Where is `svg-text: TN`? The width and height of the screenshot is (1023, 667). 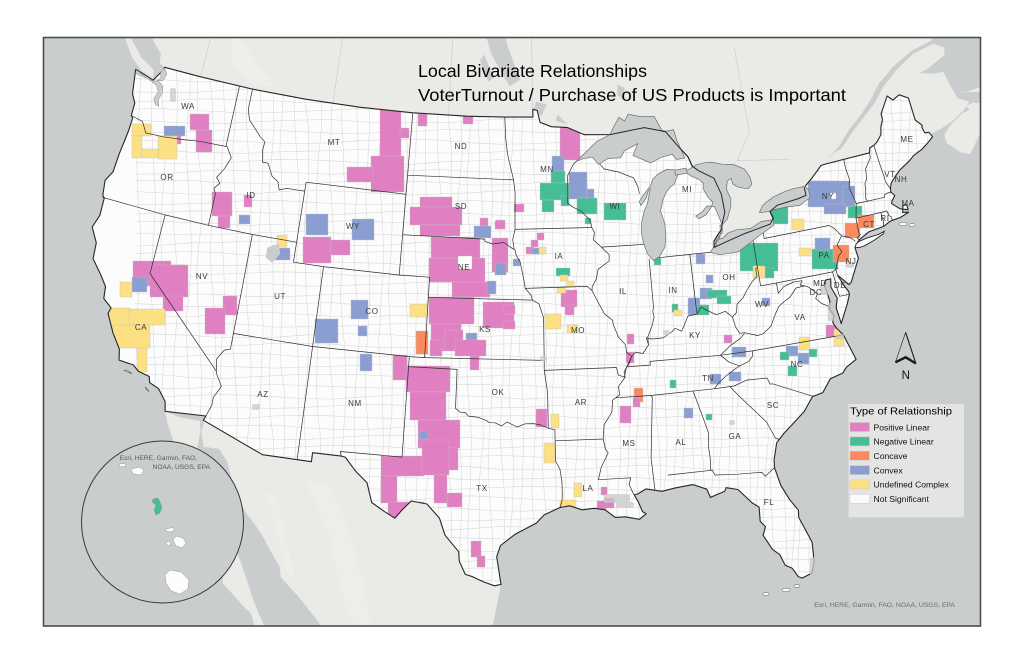 svg-text: TN is located at coordinates (708, 378).